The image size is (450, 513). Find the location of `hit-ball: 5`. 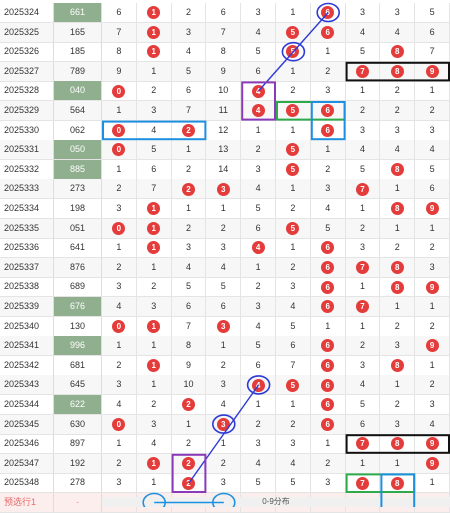

hit-ball: 5 is located at coordinates (293, 169).